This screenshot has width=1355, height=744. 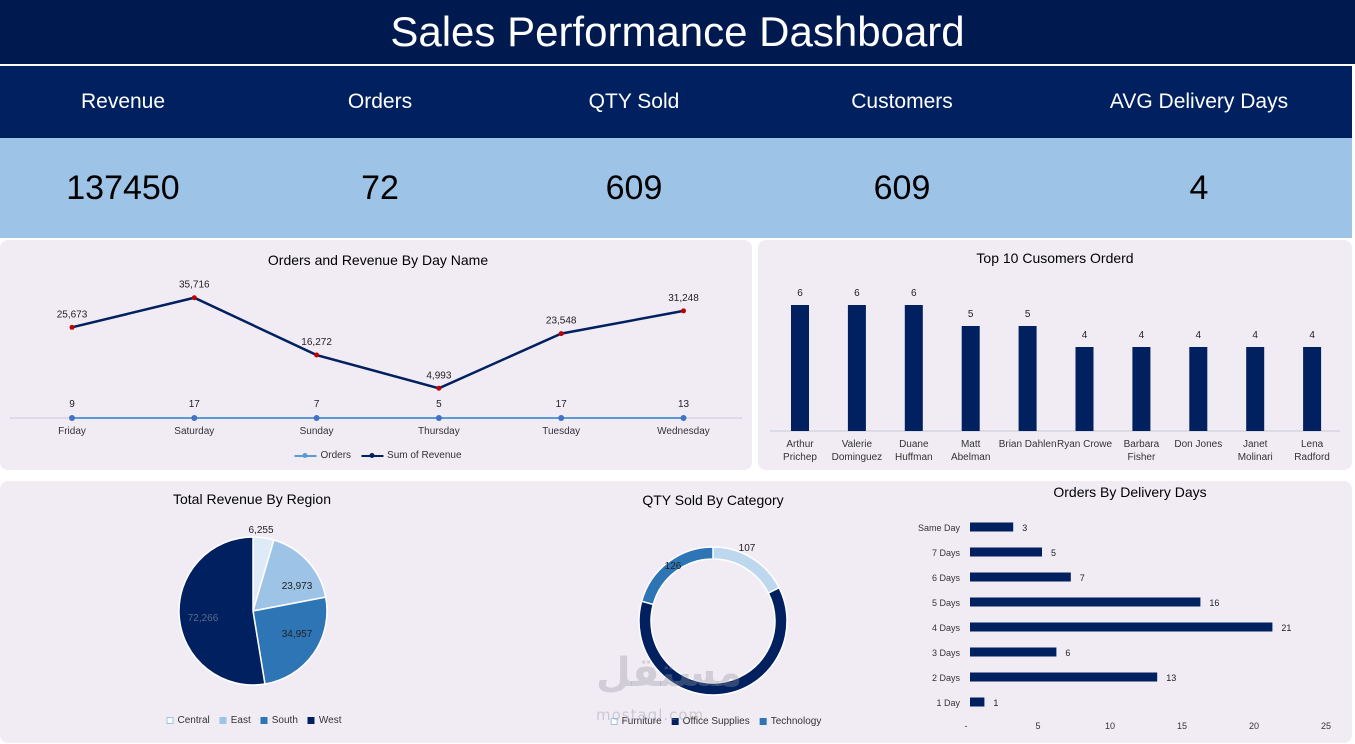 What do you see at coordinates (800, 444) in the screenshot?
I see `customer-name-1-line-1: Arthur` at bounding box center [800, 444].